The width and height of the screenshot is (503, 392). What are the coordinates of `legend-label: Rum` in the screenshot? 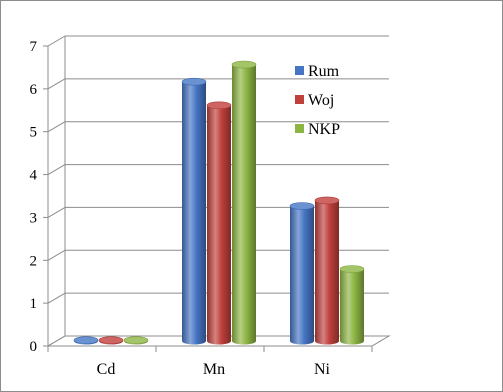 It's located at (324, 71).